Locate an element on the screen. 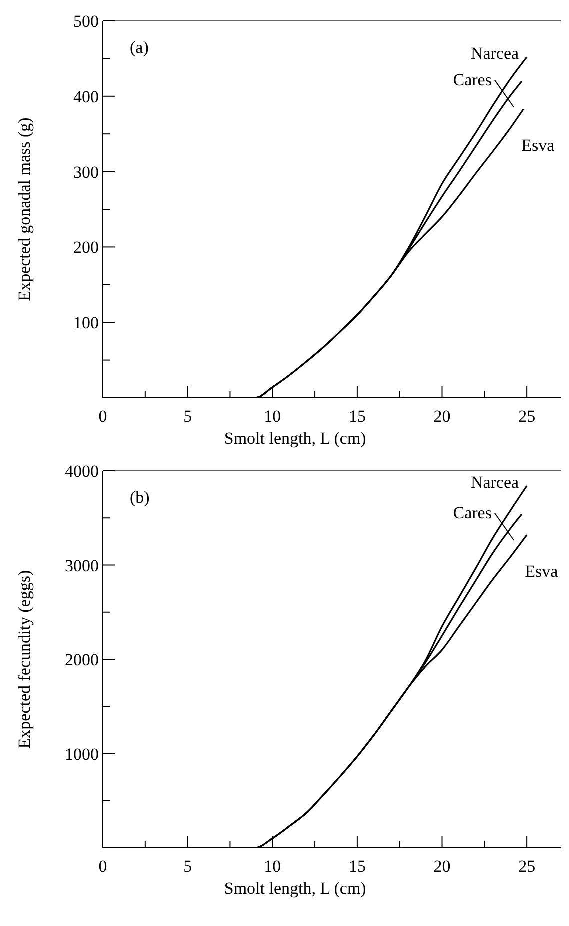 The height and width of the screenshot is (926, 569). annotation: (a) is located at coordinates (139, 48).